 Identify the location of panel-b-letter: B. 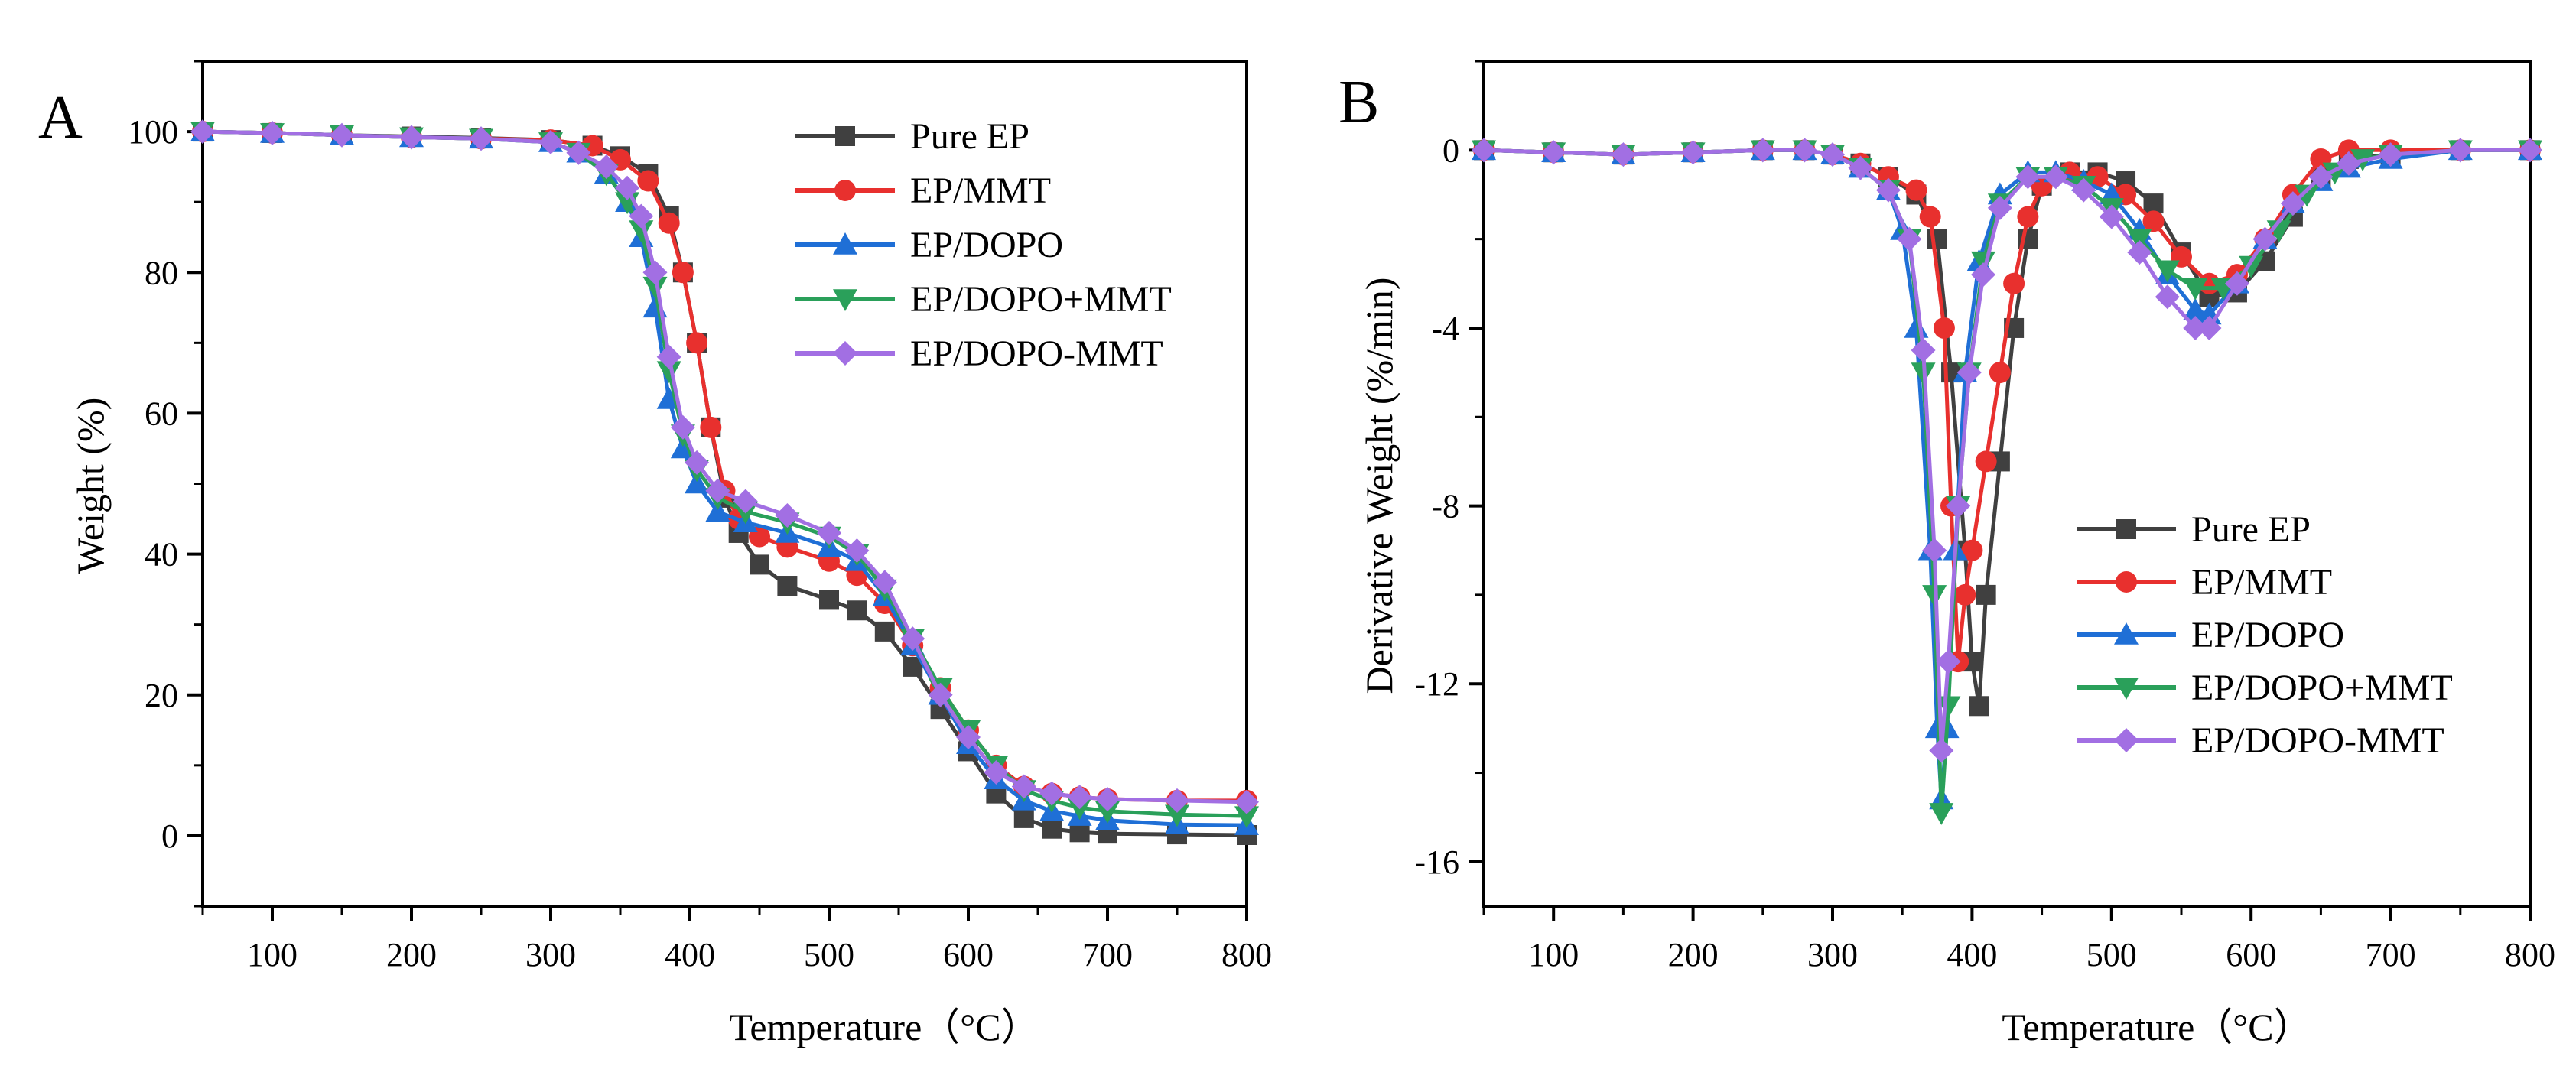
(1358, 102).